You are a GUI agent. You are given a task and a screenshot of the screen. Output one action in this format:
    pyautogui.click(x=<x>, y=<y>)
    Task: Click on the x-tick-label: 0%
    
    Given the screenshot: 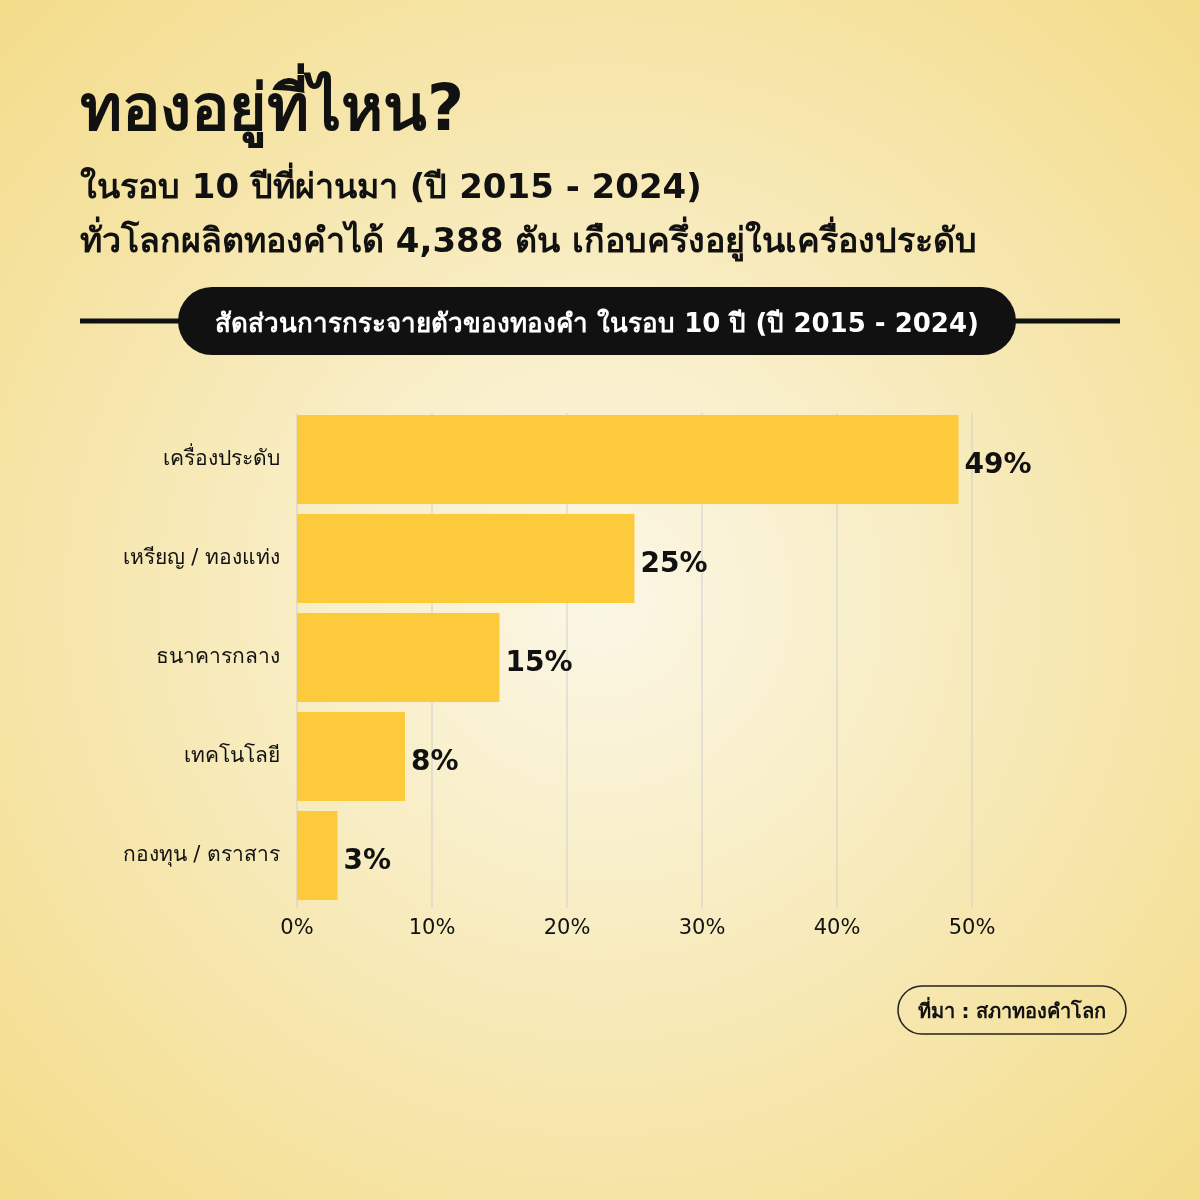 What is the action you would take?
    pyautogui.click(x=297, y=927)
    